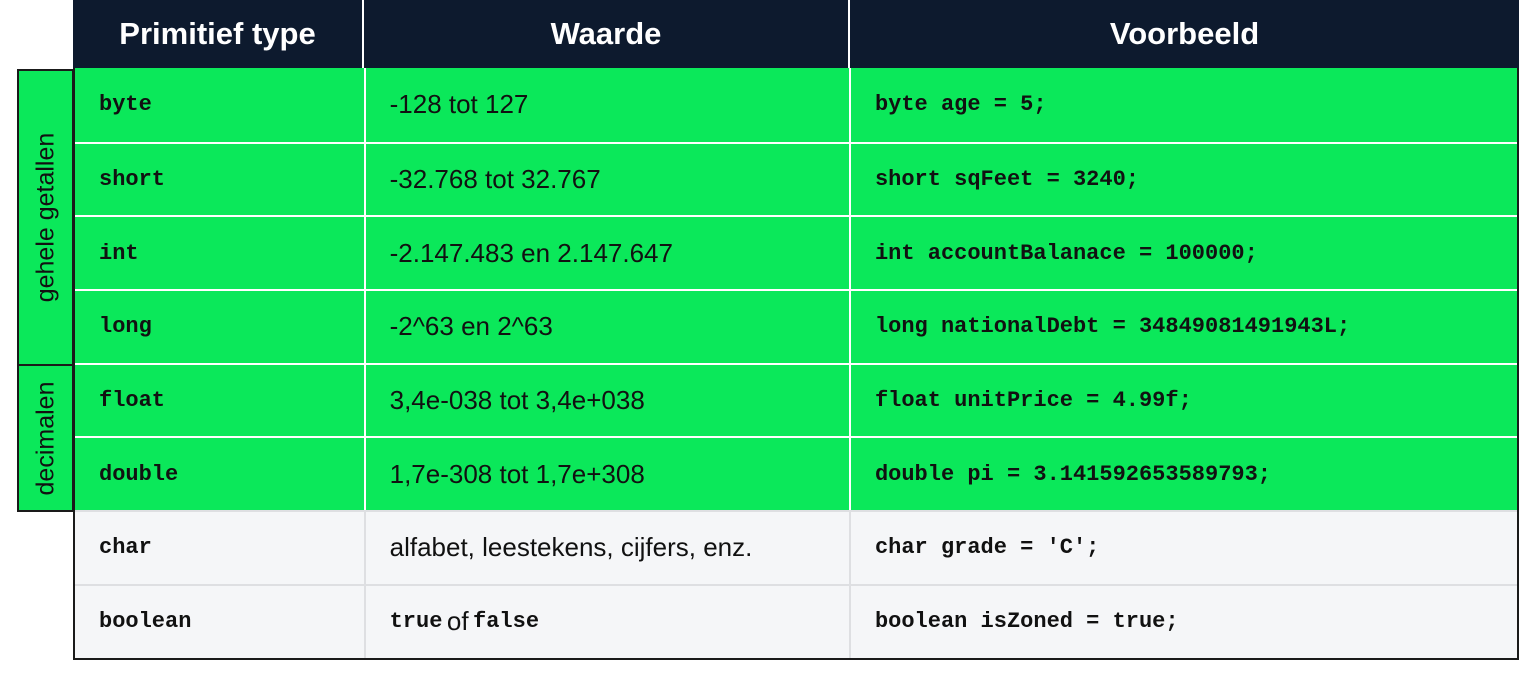 Image resolution: width=1536 pixels, height=688 pixels. I want to click on value-text: alfabet, leestekens, cijfers, enz., so click(571, 547).